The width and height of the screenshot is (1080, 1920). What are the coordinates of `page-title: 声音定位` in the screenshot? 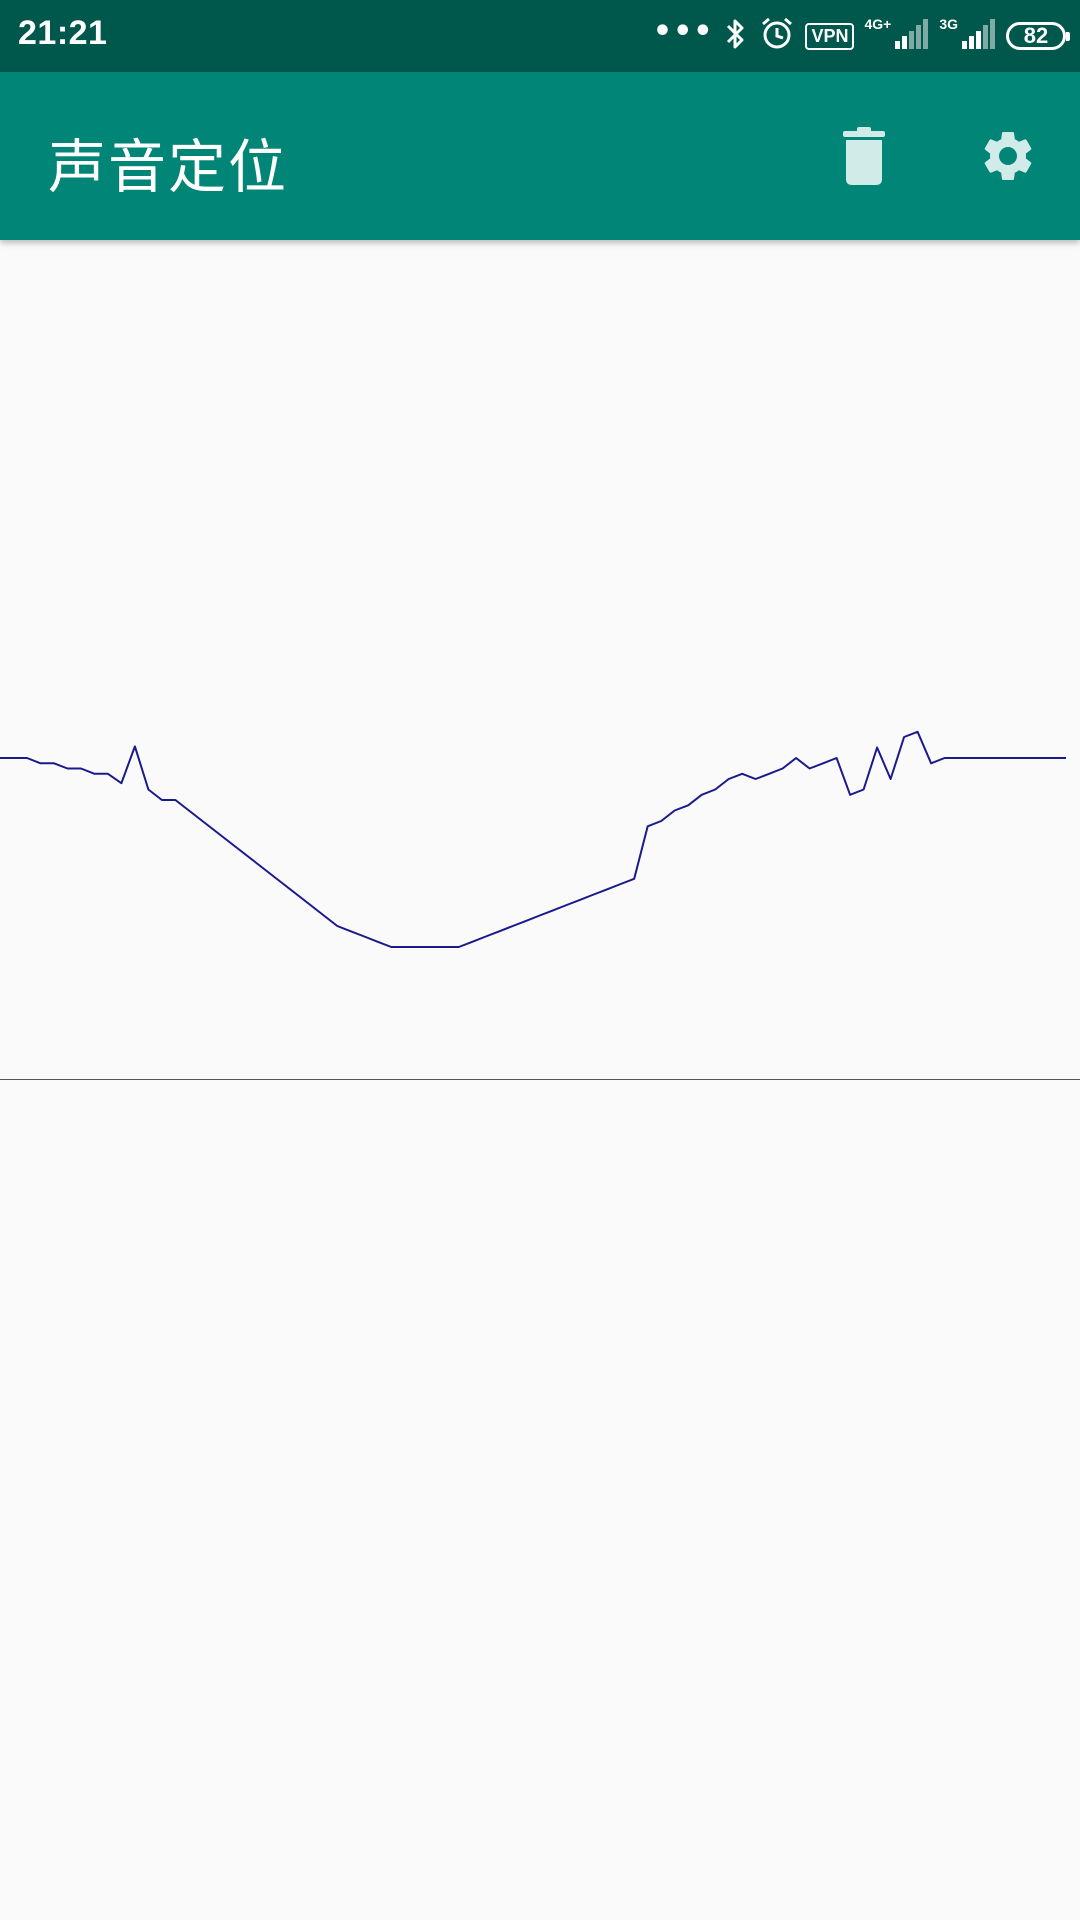 It's located at (168, 167).